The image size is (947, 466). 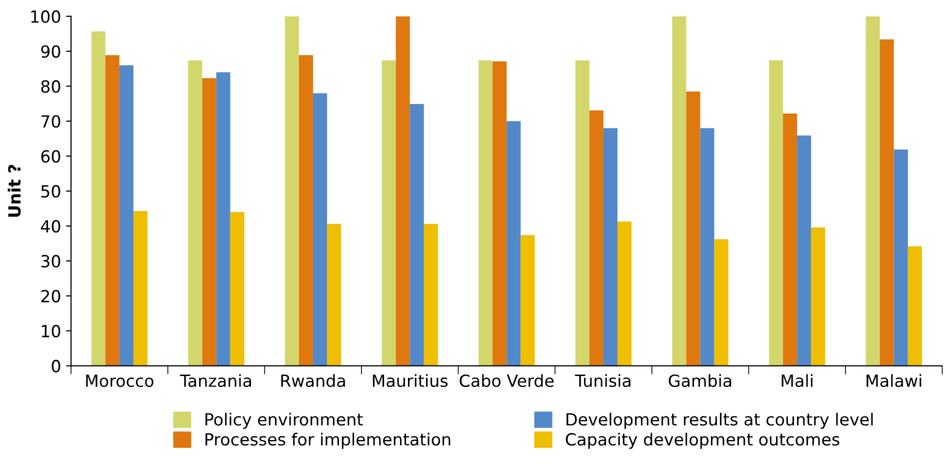 I want to click on x-tick-label: Malawi, so click(x=894, y=381).